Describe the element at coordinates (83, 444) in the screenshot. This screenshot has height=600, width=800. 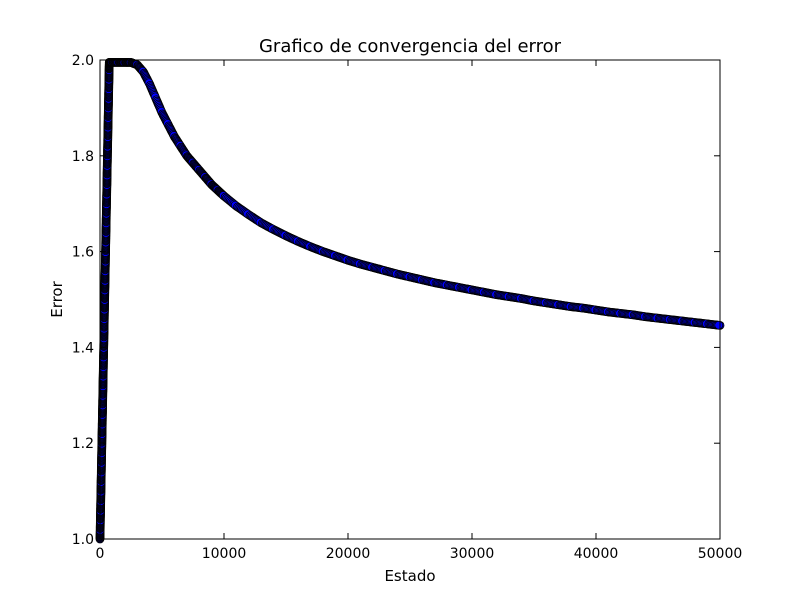
I see `y-tick-label: 1.2` at that location.